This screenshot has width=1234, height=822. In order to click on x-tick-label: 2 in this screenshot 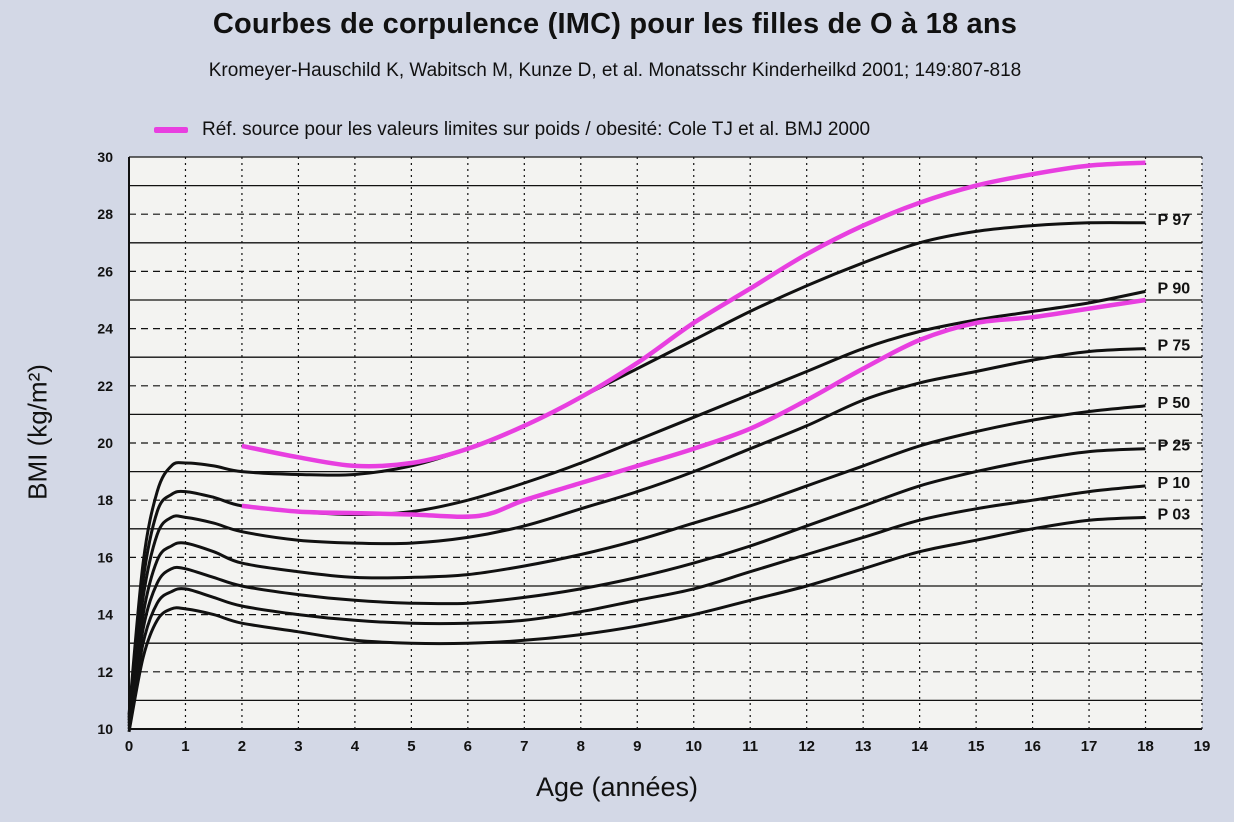, I will do `click(242, 746)`.